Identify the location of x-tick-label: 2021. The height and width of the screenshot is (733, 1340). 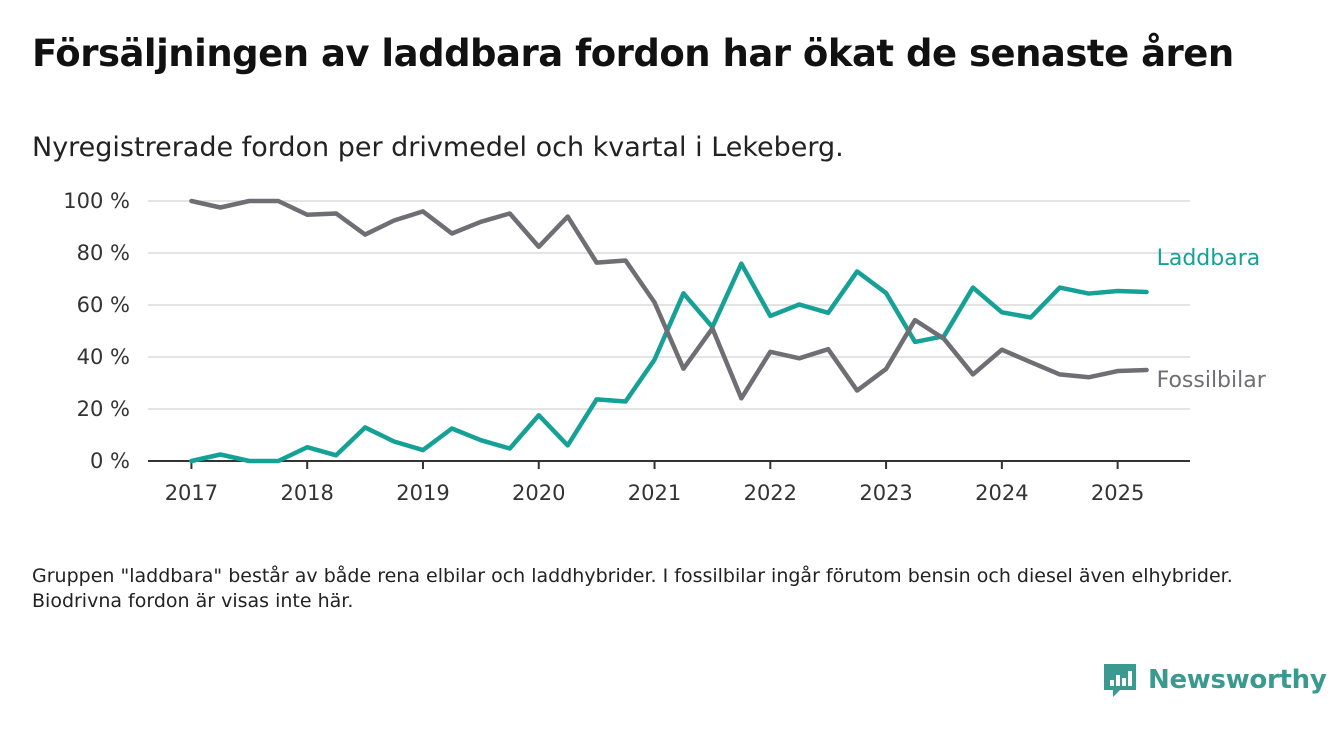
(654, 493).